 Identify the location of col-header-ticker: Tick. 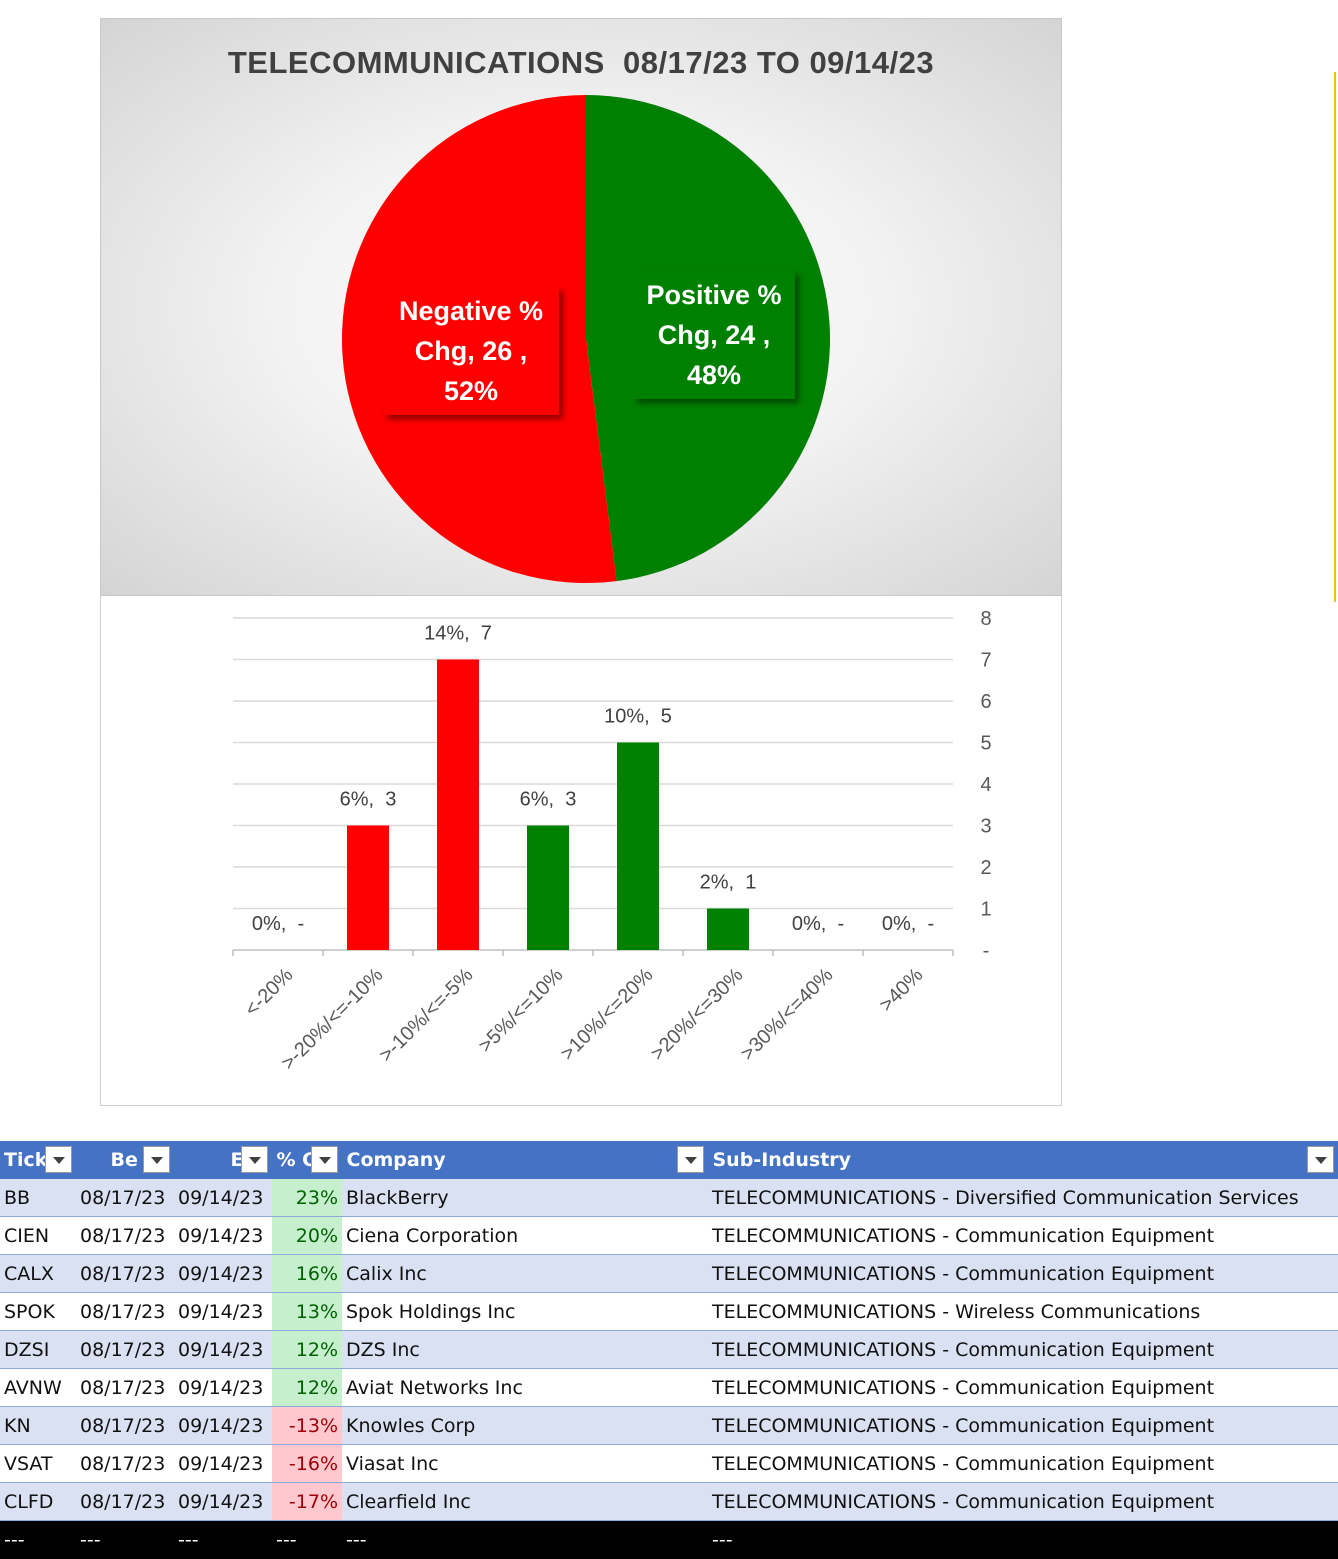
(38, 1160).